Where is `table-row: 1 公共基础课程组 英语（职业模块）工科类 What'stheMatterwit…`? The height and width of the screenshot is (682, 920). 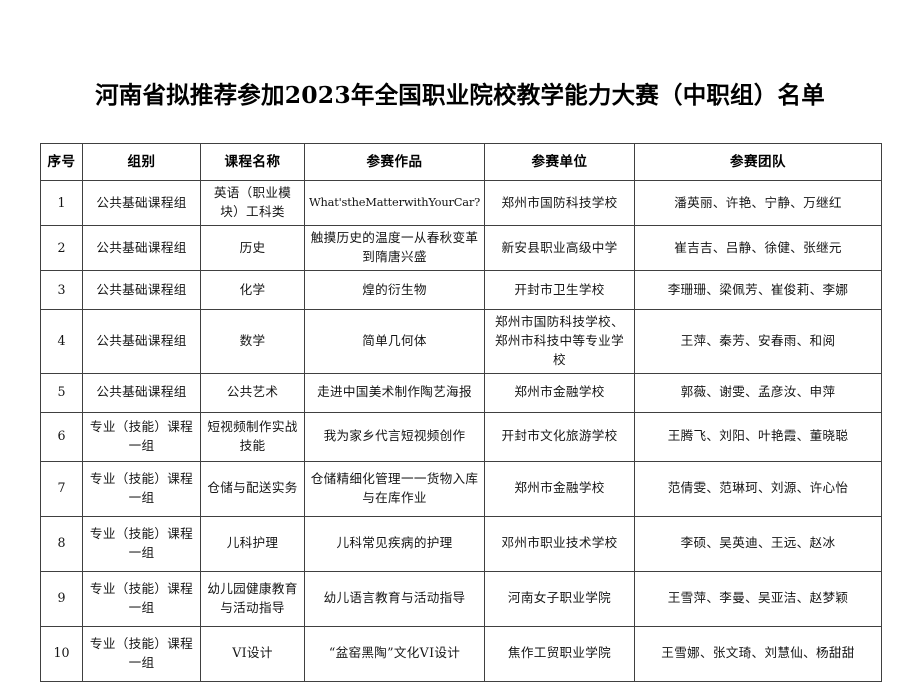
table-row: 1 公共基础课程组 英语（职业模块）工科类 What'stheMatterwit… is located at coordinates (461, 203).